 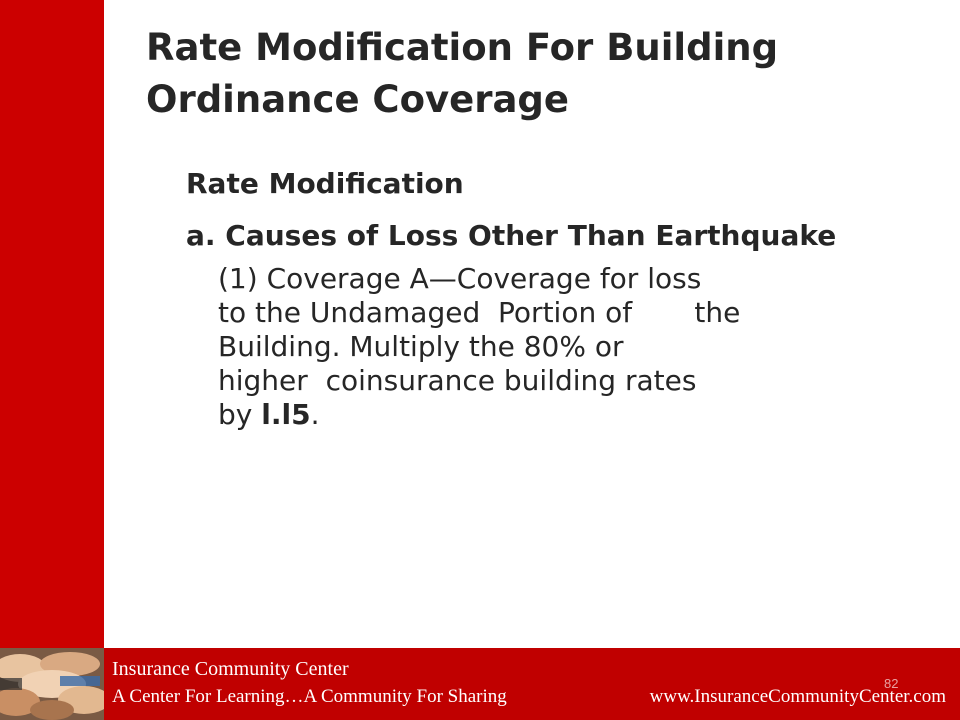 What do you see at coordinates (891, 683) in the screenshot?
I see `slide-number: 82` at bounding box center [891, 683].